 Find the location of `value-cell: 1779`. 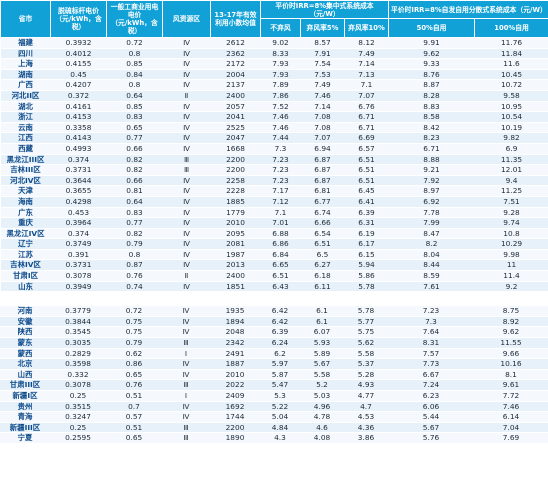

value-cell: 1779 is located at coordinates (235, 213).